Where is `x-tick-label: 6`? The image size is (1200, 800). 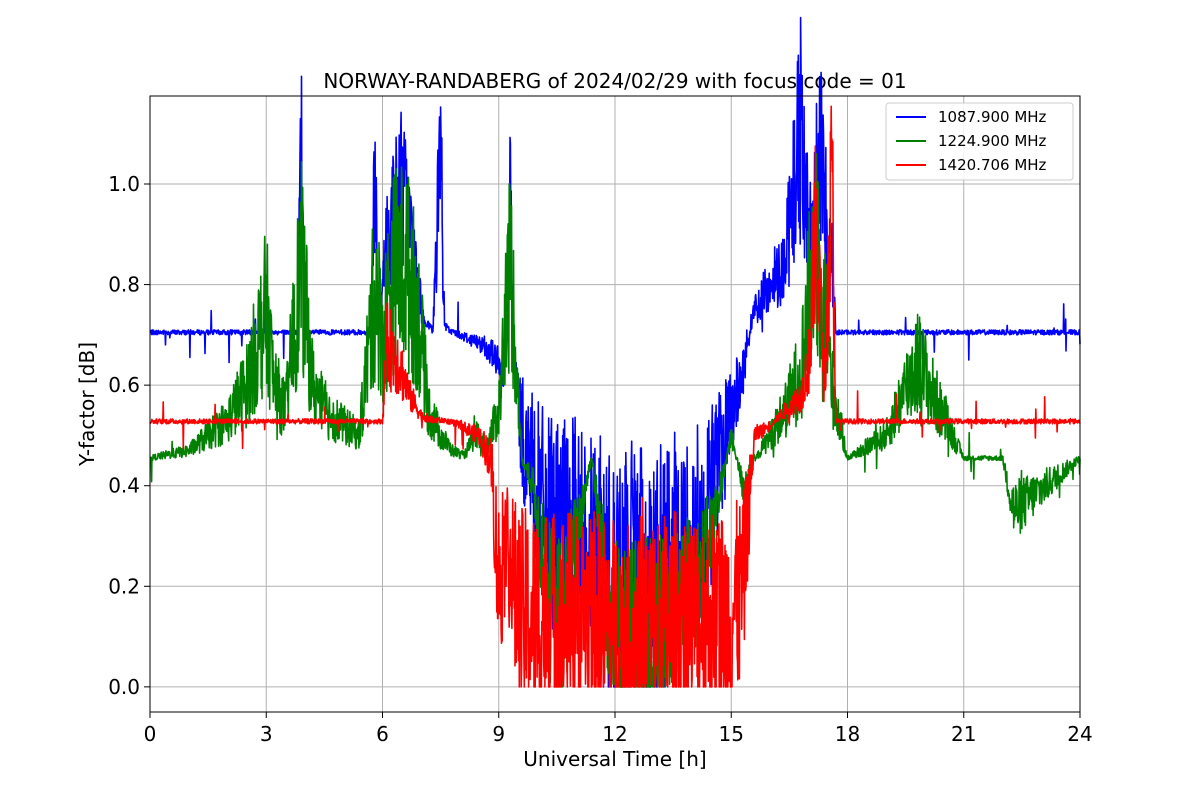 x-tick-label: 6 is located at coordinates (382, 734).